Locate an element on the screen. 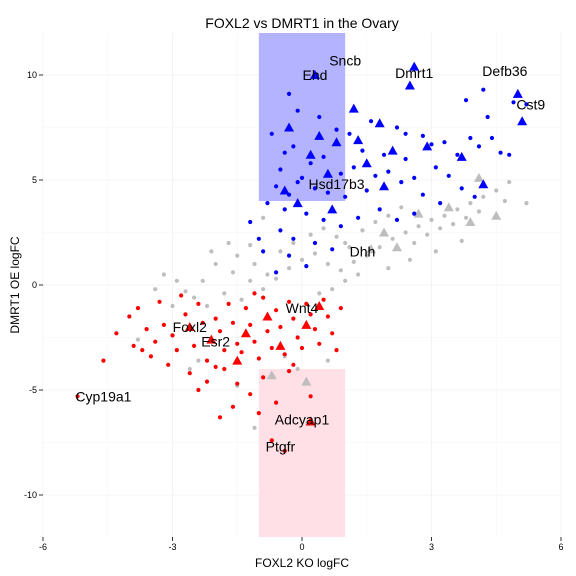 The image size is (576, 576). gene-label: Hsd17b3 is located at coordinates (337, 184).